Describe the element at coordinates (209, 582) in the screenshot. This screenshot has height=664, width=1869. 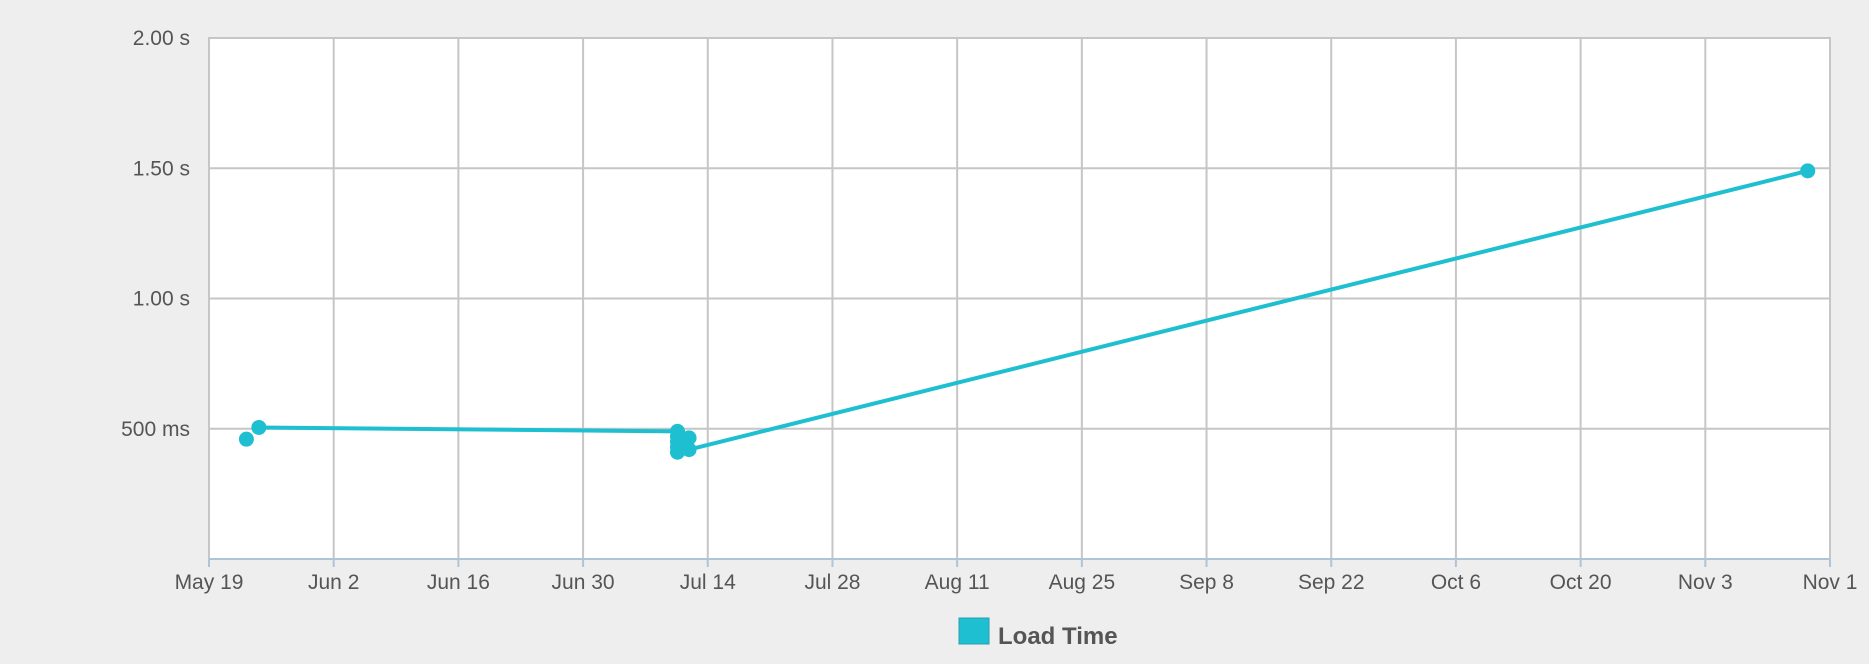
I see `x-tick-label: May 19` at that location.